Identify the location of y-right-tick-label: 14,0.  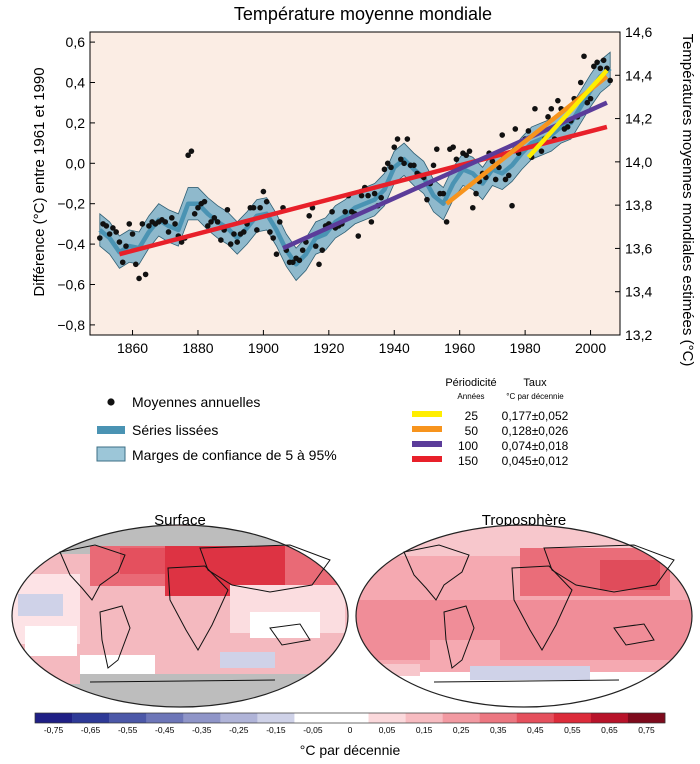
(638, 162).